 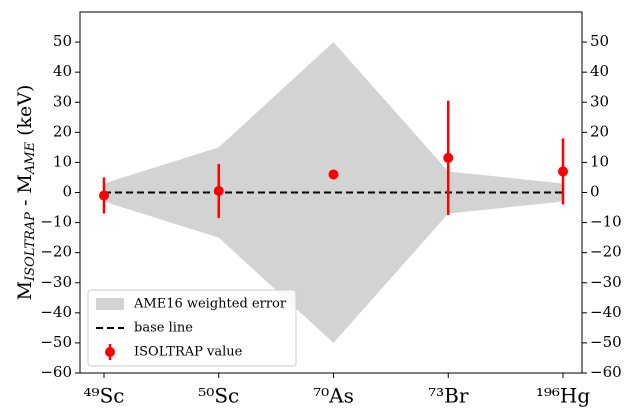 What do you see at coordinates (599, 101) in the screenshot?
I see `y2-tick-label: 30` at bounding box center [599, 101].